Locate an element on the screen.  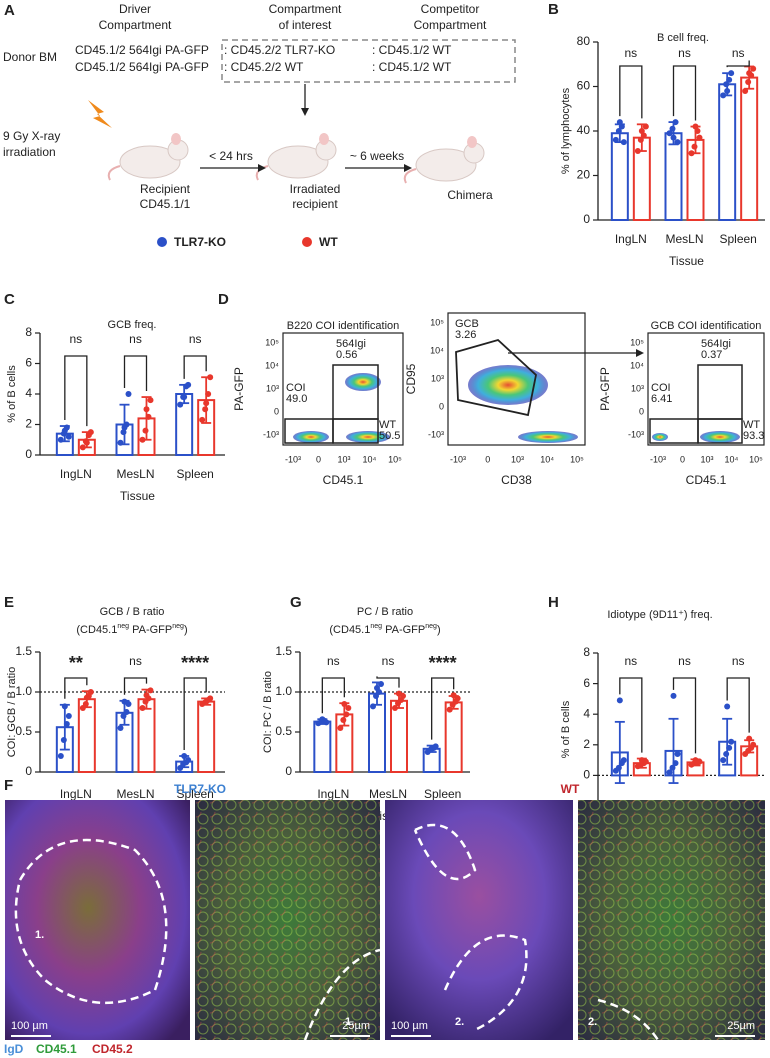
y-axis-label: PA-GFP is located at coordinates (239, 389).